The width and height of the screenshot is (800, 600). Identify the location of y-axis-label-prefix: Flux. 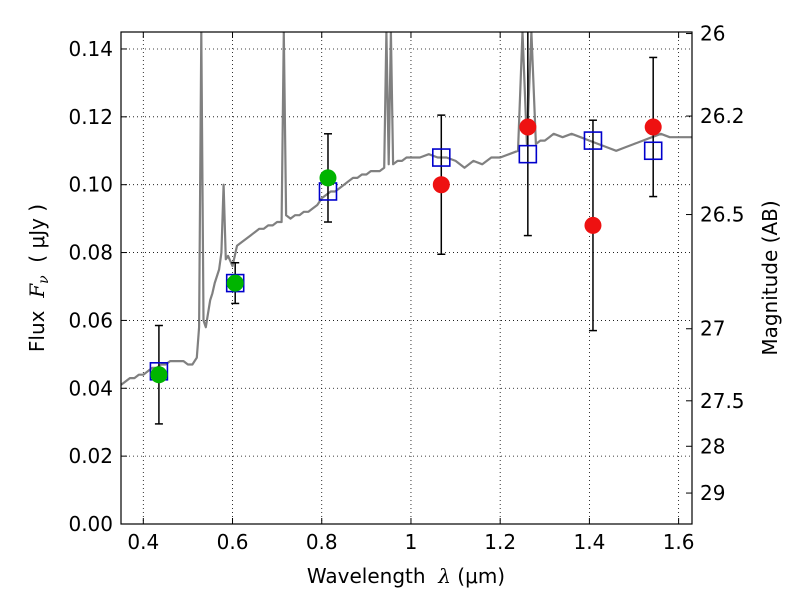
(37, 325).